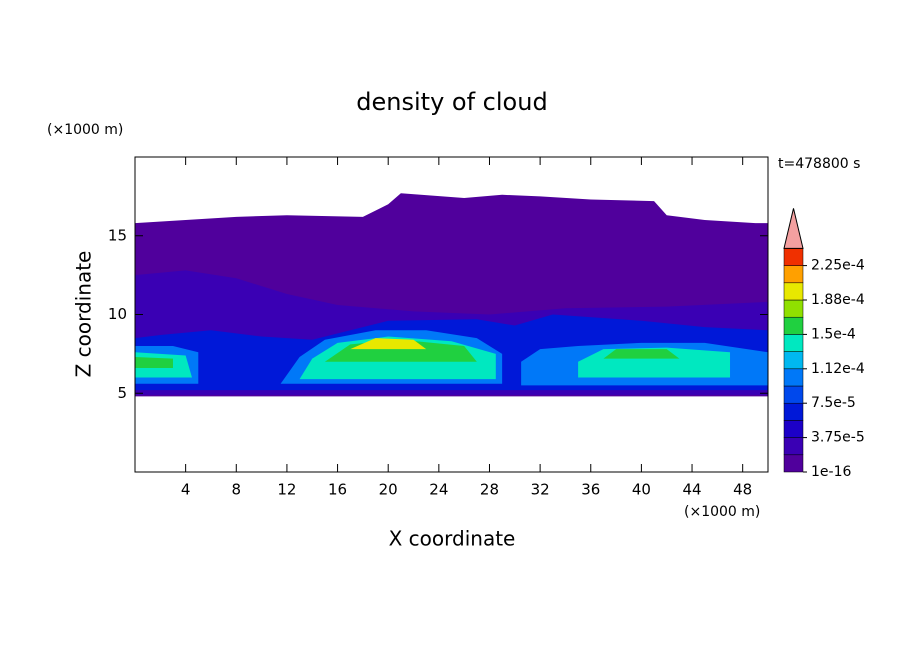 The height and width of the screenshot is (654, 904). What do you see at coordinates (691, 490) in the screenshot?
I see `x-tick-label: 44` at bounding box center [691, 490].